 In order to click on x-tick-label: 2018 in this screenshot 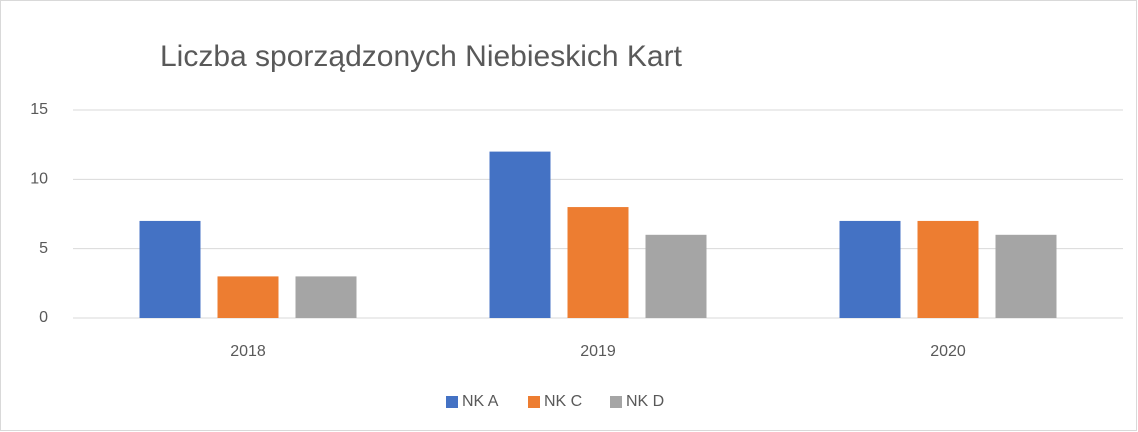, I will do `click(248, 351)`.